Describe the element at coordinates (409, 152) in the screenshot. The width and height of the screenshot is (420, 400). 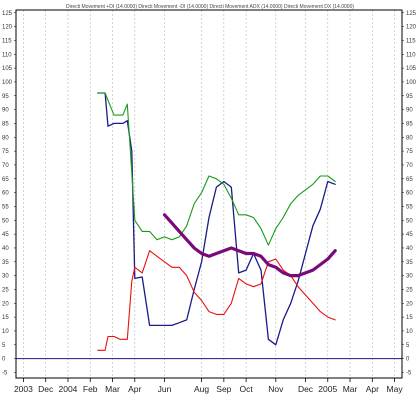
I see `y-tick-label-right: 75` at that location.